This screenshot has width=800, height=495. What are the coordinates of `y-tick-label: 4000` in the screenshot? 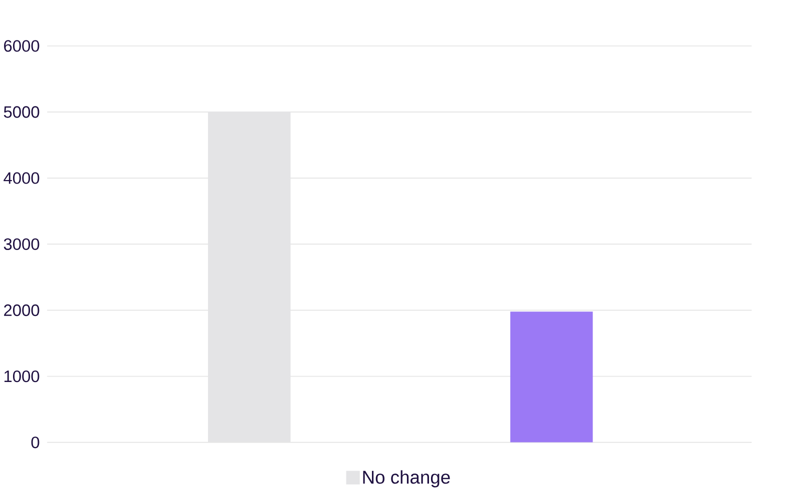 It's located at (22, 178).